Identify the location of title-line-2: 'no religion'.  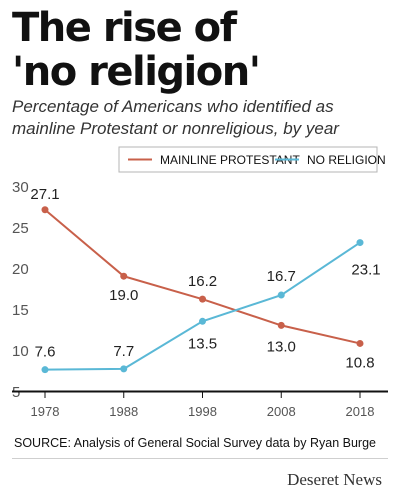
(136, 72).